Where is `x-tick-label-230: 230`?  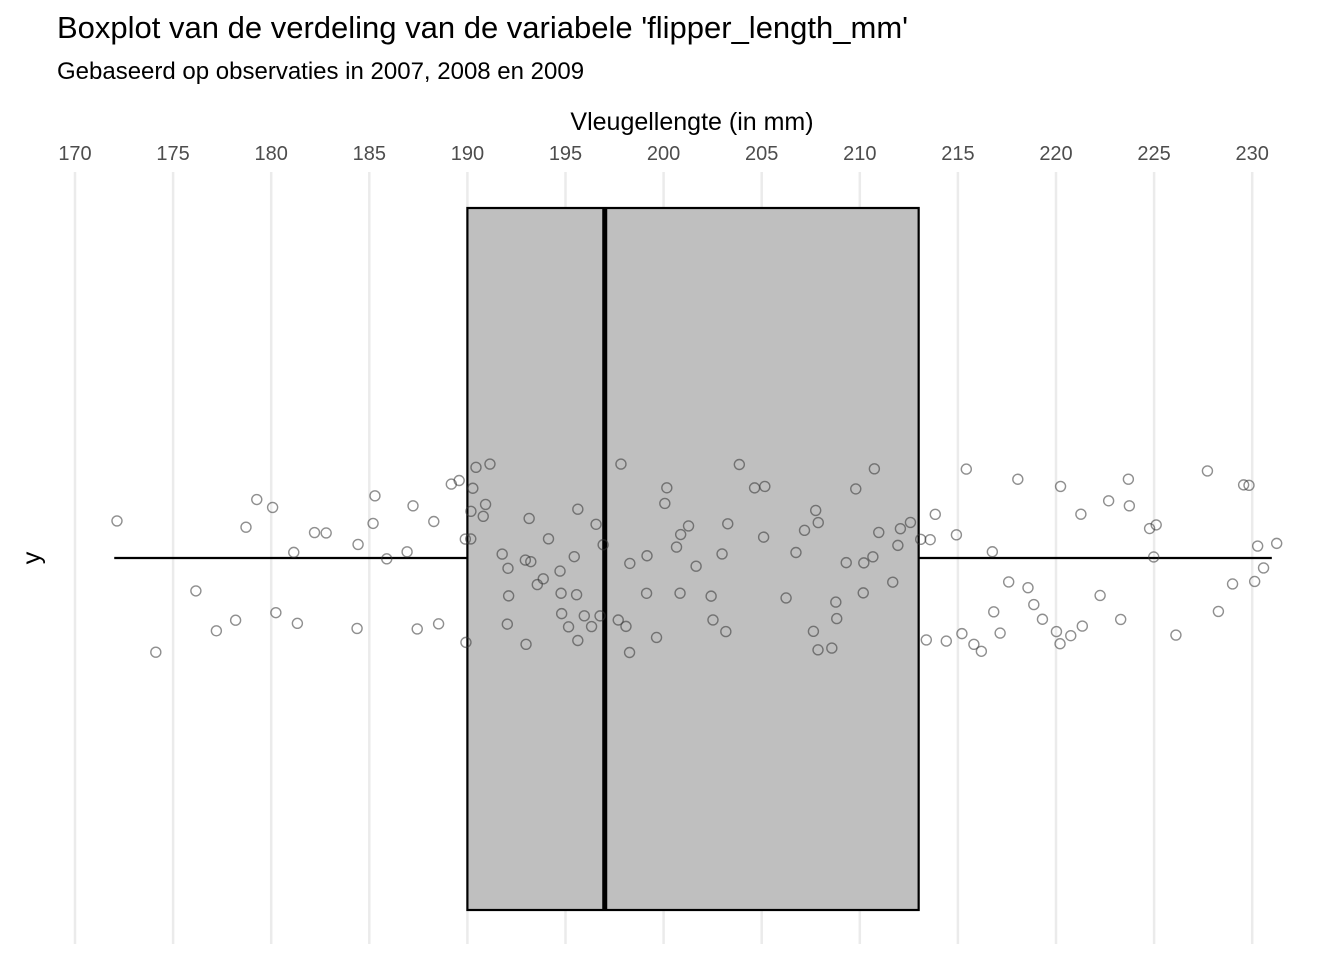
x-tick-label-230: 230 is located at coordinates (1252, 154).